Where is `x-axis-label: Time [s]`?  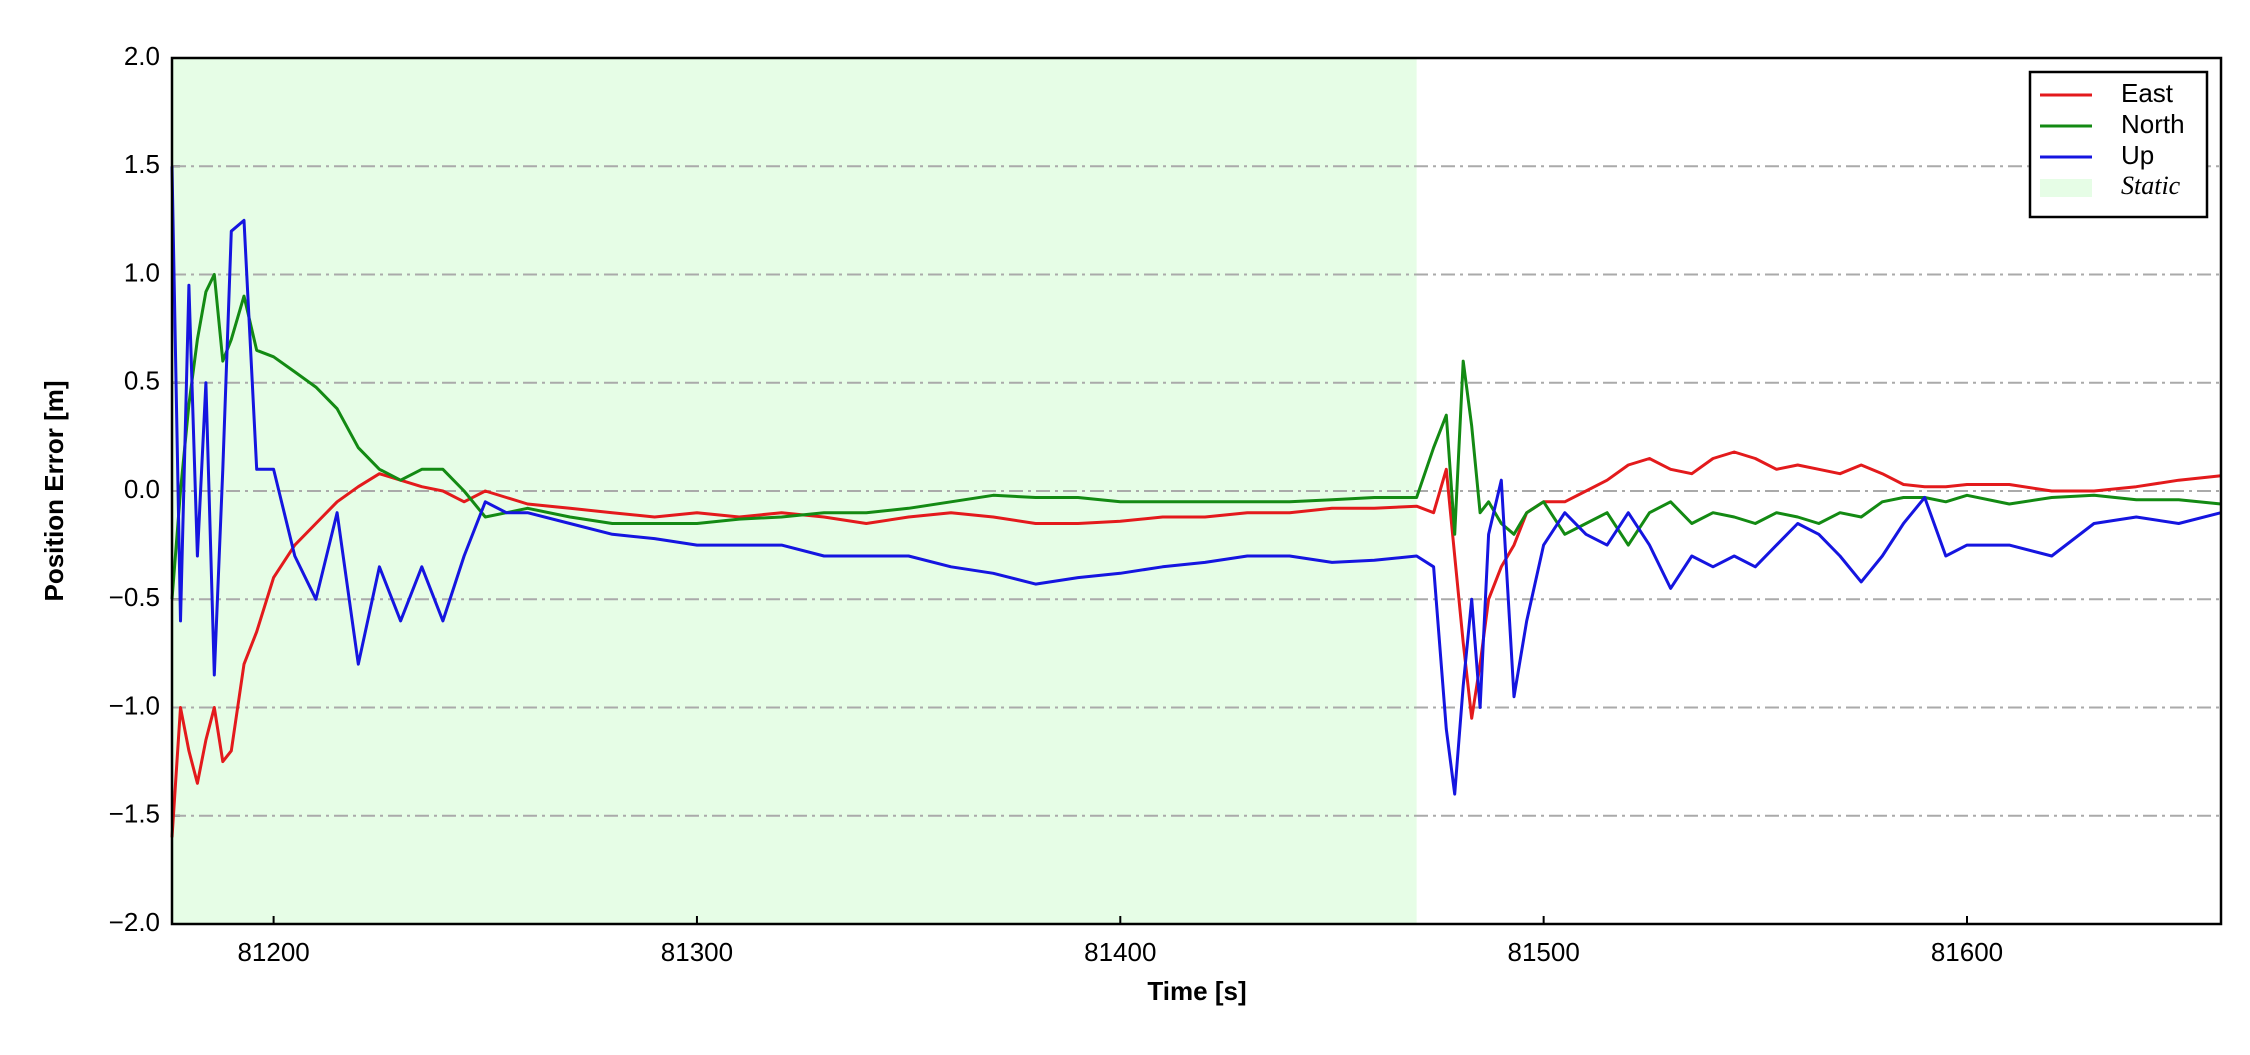 x-axis-label: Time [s] is located at coordinates (1196, 991).